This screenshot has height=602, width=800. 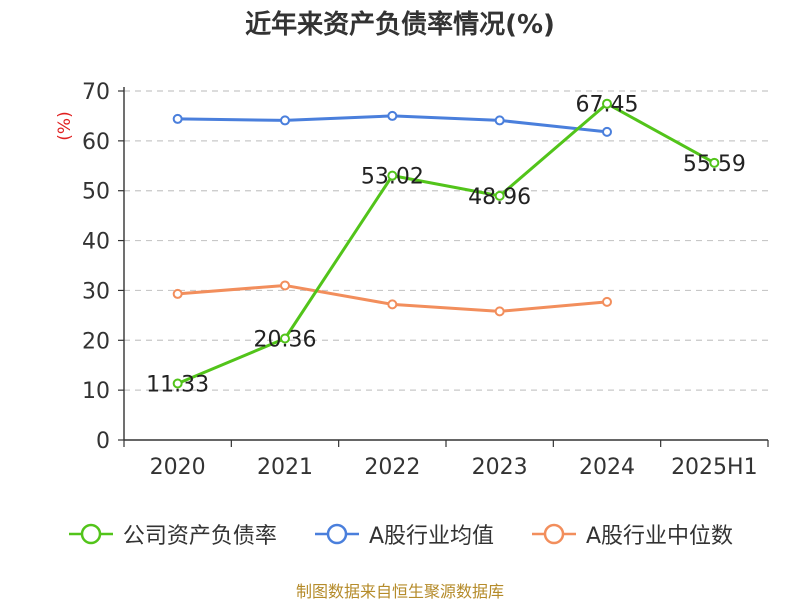 What do you see at coordinates (399, 591) in the screenshot?
I see `source-note: 制图数据来自恒生聚源数据库` at bounding box center [399, 591].